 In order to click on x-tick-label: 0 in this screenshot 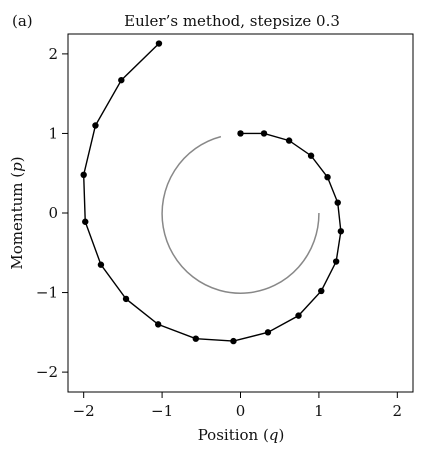, I will do `click(241, 411)`.